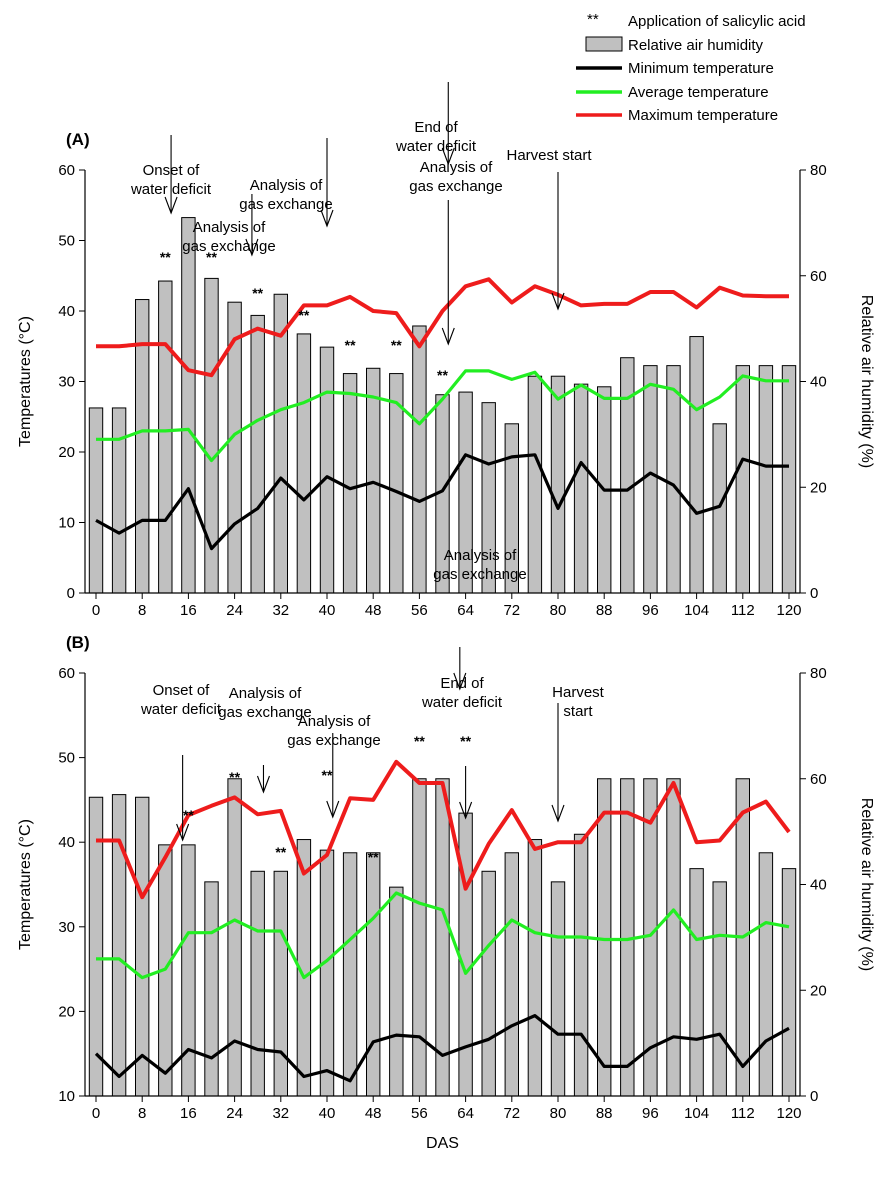  What do you see at coordinates (818, 673) in the screenshot?
I see `y2-tick-label: 80` at bounding box center [818, 673].